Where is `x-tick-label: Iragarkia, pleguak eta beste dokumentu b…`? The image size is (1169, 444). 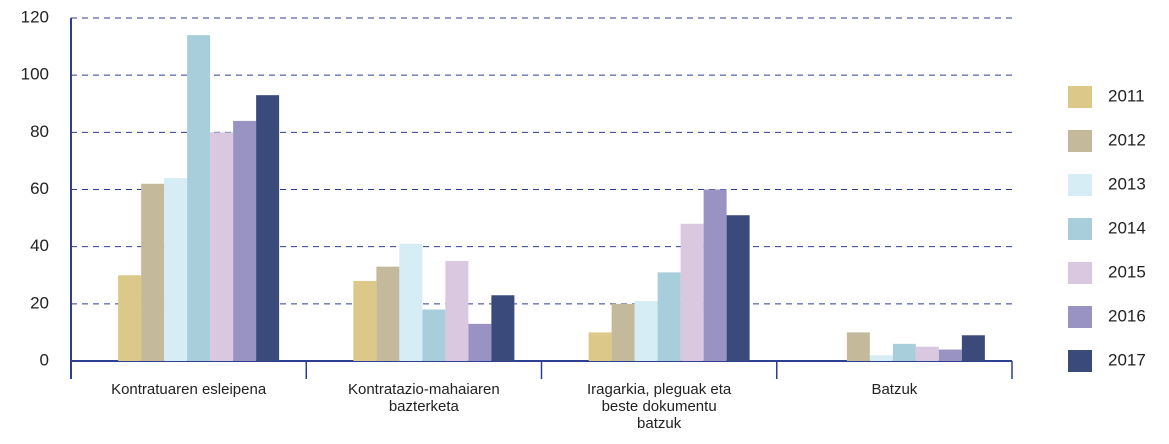
x-tick-label: Iragarkia, pleguak eta beste dokumentu b… is located at coordinates (659, 406).